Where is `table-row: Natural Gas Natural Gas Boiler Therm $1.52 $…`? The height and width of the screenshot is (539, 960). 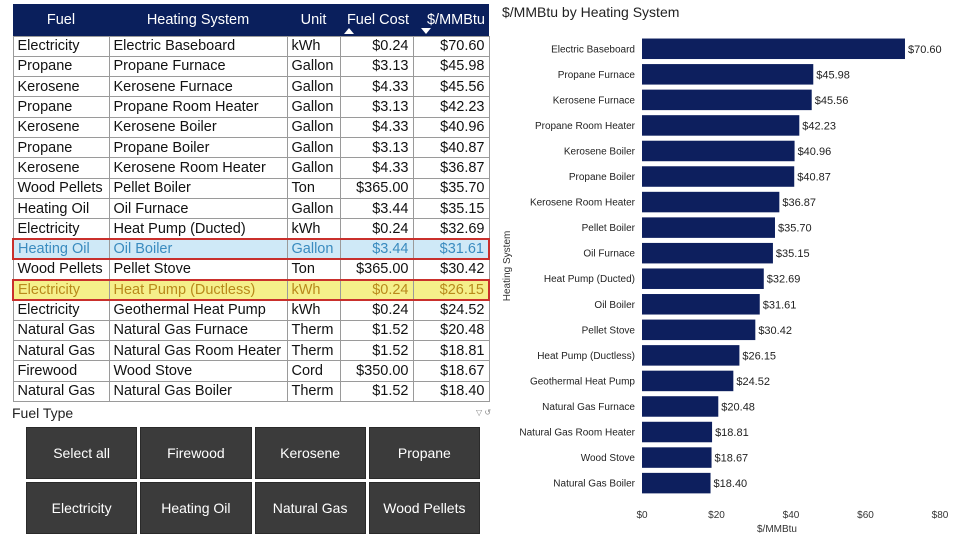
table-row: Natural Gas Natural Gas Boiler Therm $1.52 $… is located at coordinates (251, 391).